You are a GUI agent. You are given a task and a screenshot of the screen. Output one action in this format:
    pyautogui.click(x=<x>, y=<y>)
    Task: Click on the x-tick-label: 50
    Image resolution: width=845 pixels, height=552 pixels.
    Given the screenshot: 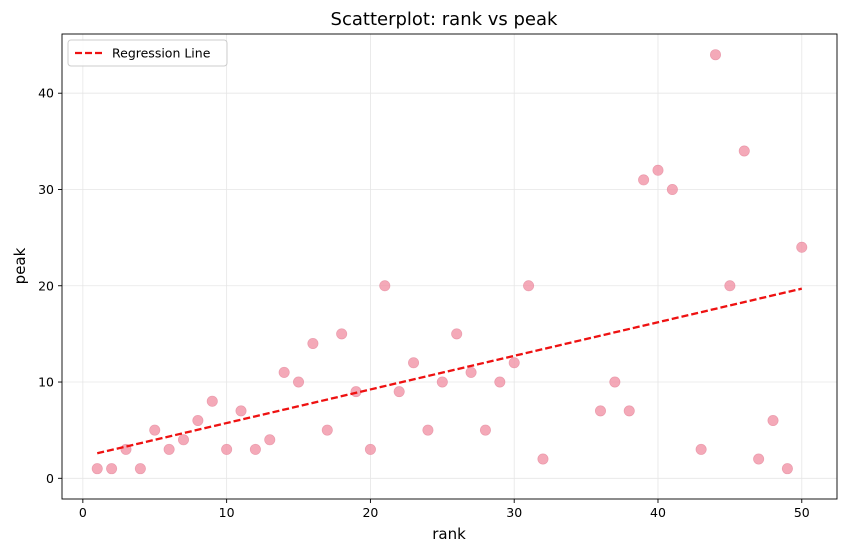 What is the action you would take?
    pyautogui.click(x=802, y=512)
    